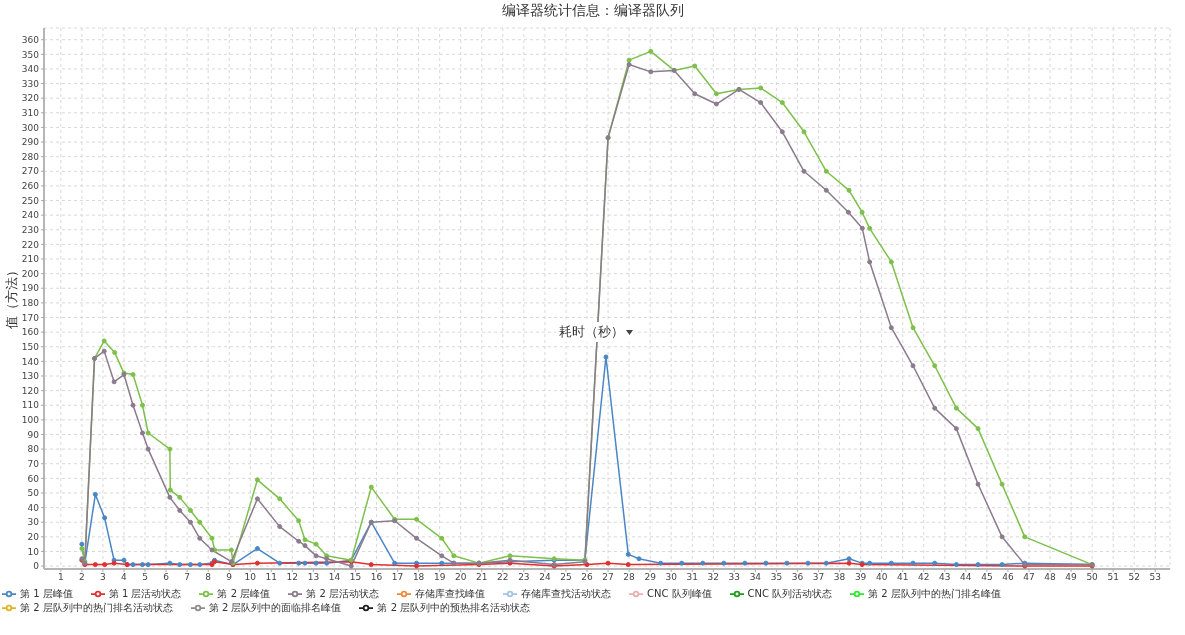 This screenshot has width=1185, height=635. I want to click on y-tick-label: 200, so click(30, 273).